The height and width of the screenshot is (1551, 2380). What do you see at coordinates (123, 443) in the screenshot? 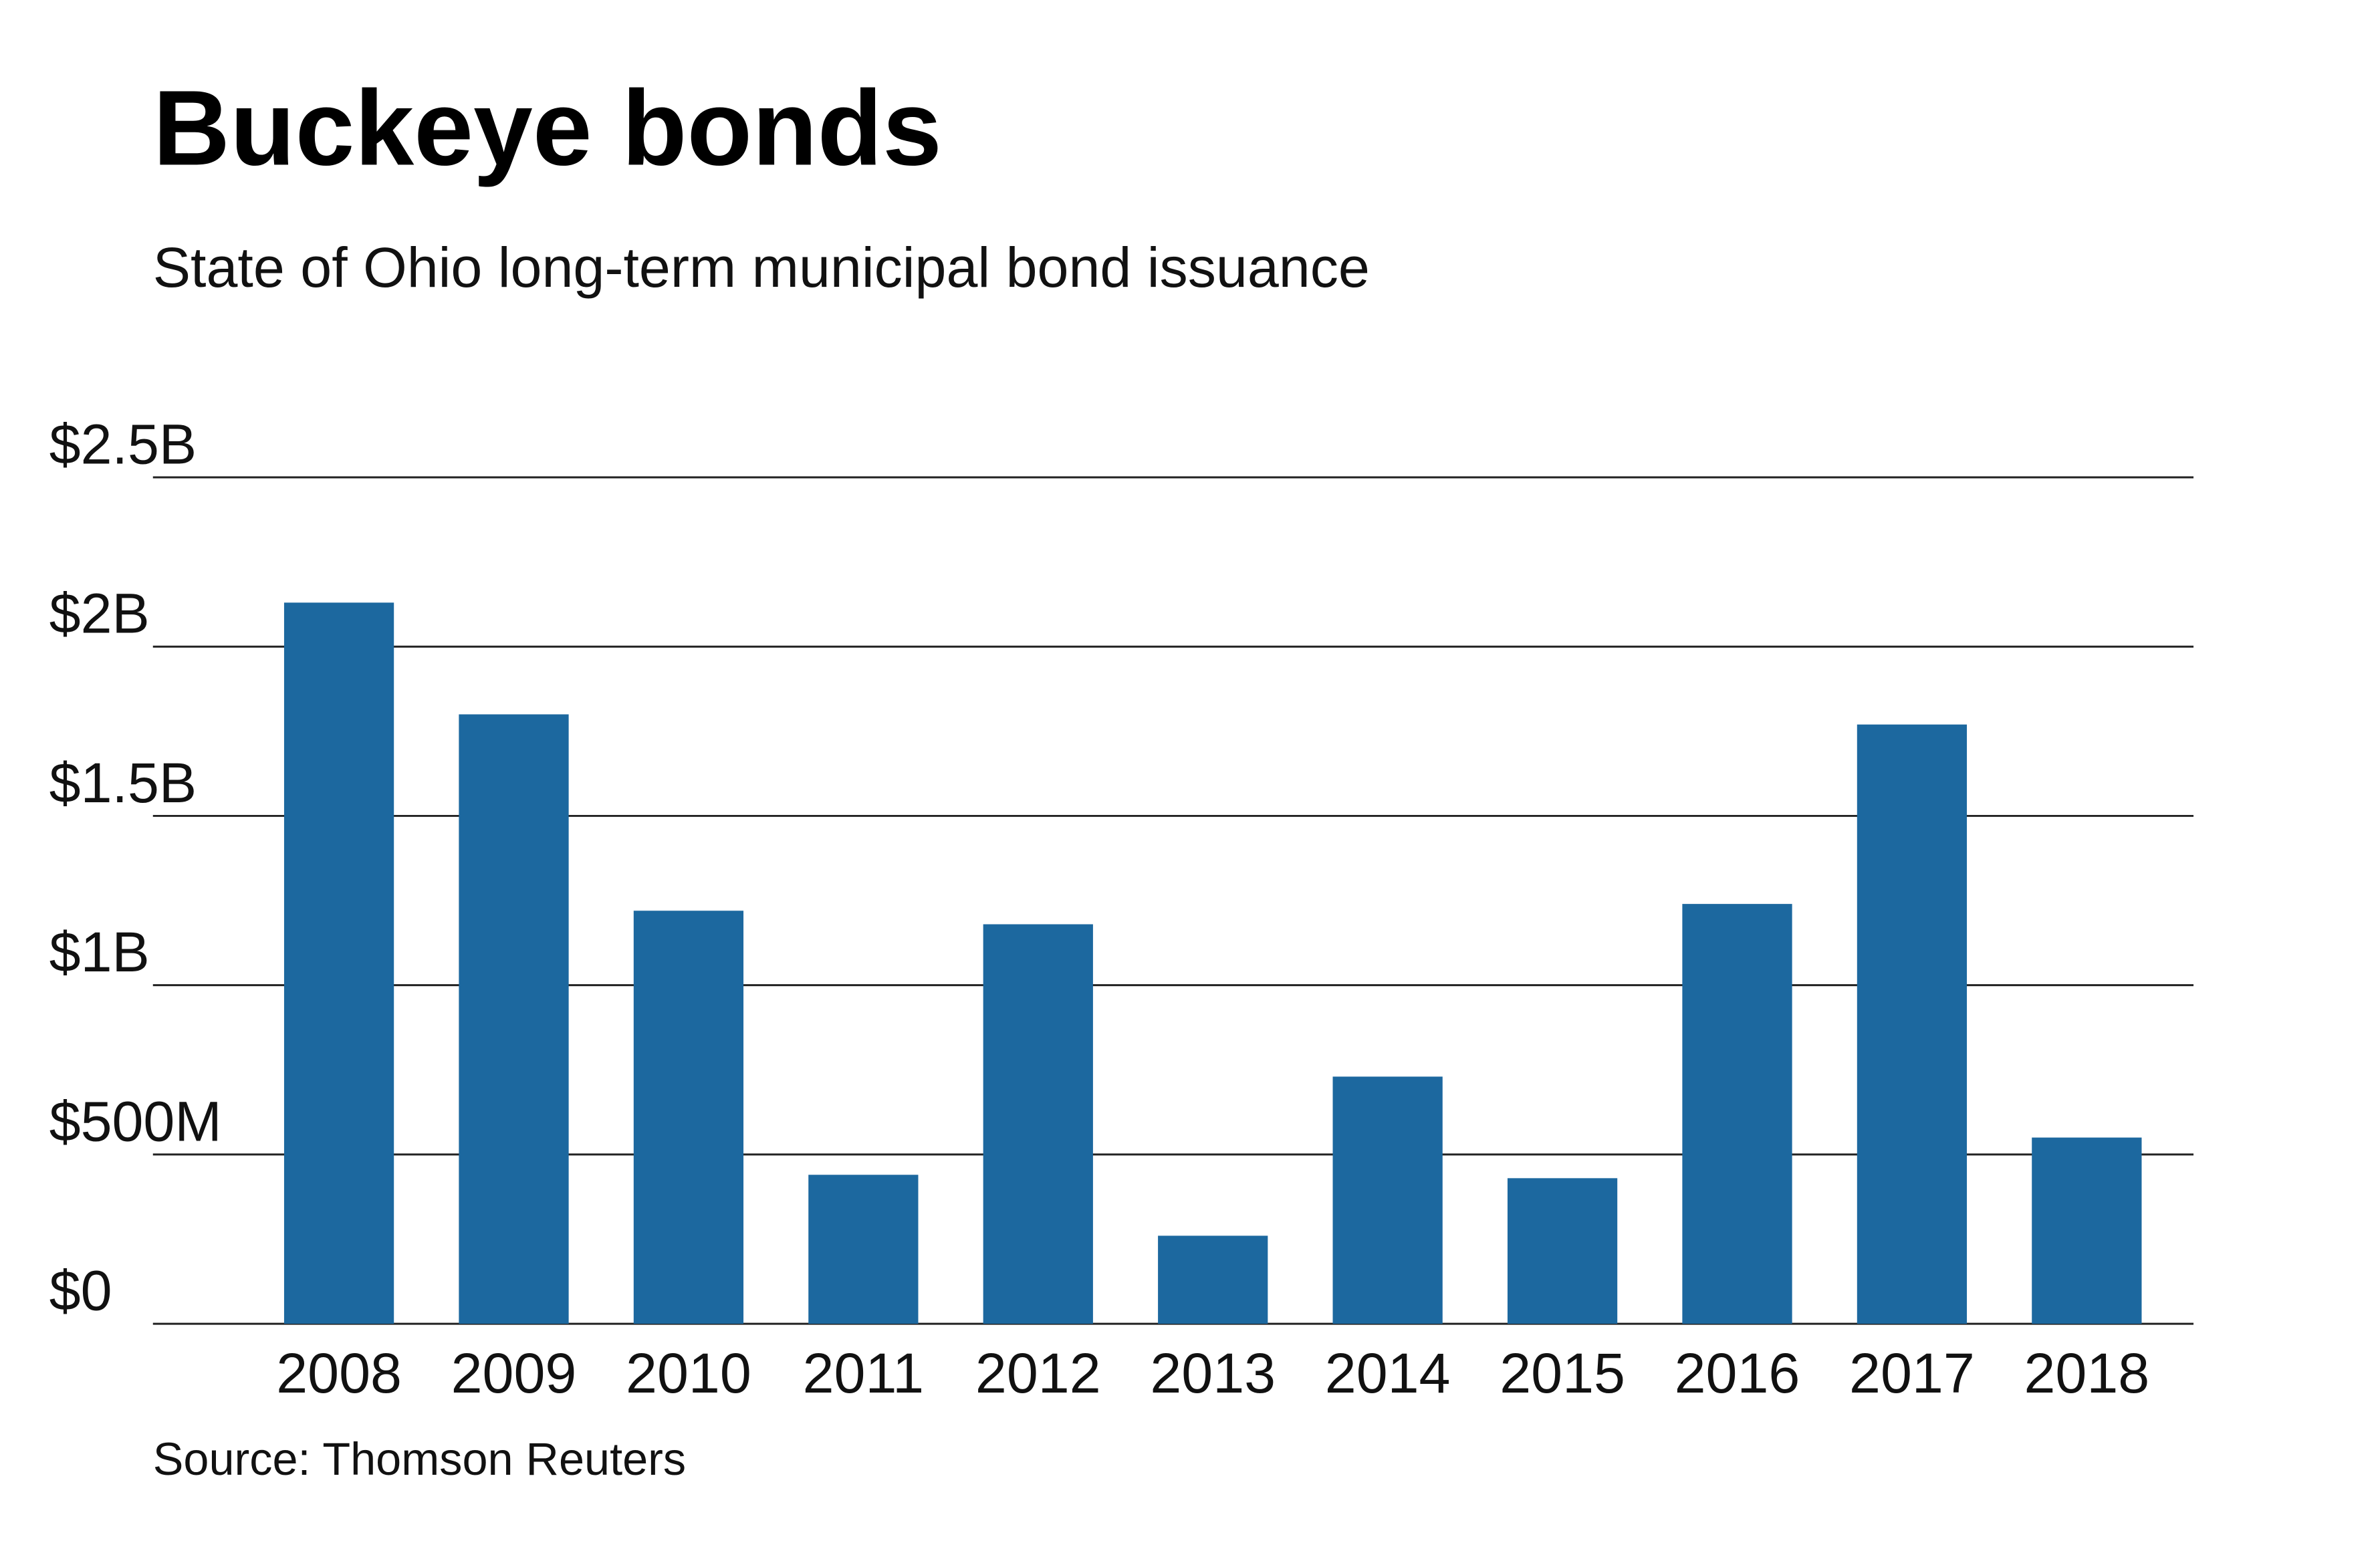
I see `y-tick-label: $2.5B` at bounding box center [123, 443].